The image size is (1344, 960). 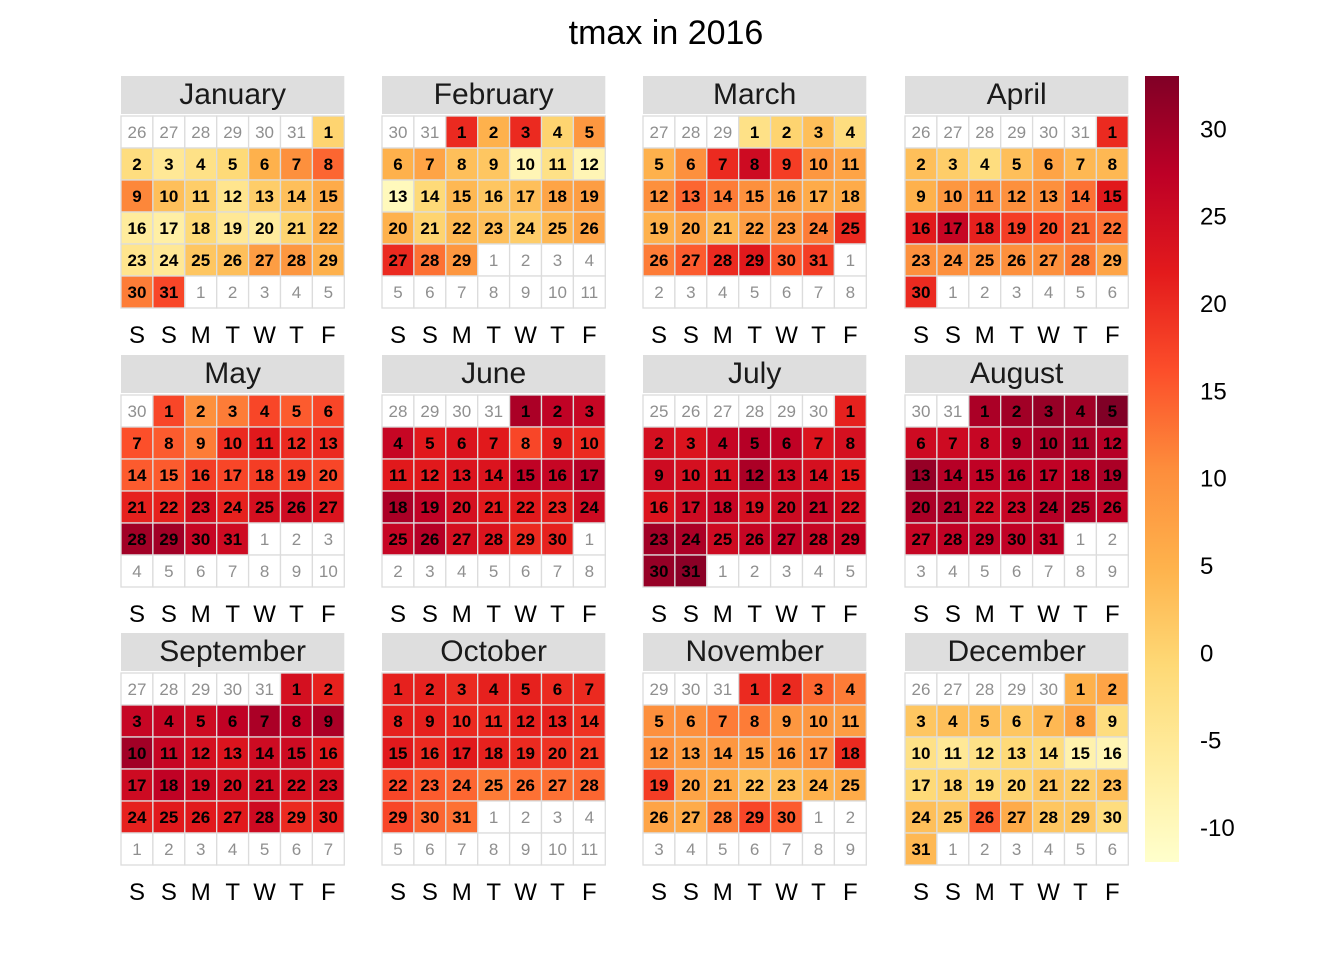 What do you see at coordinates (1213, 304) in the screenshot?
I see `colorbar-tick-label: 20` at bounding box center [1213, 304].